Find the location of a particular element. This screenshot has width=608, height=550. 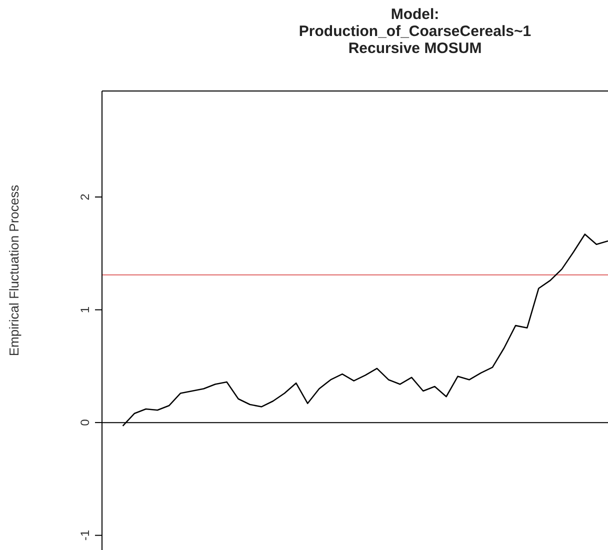

chart-title: Model: Production_of_CoarseCereals~1 Recursive MOSUM is located at coordinates (415, 31).